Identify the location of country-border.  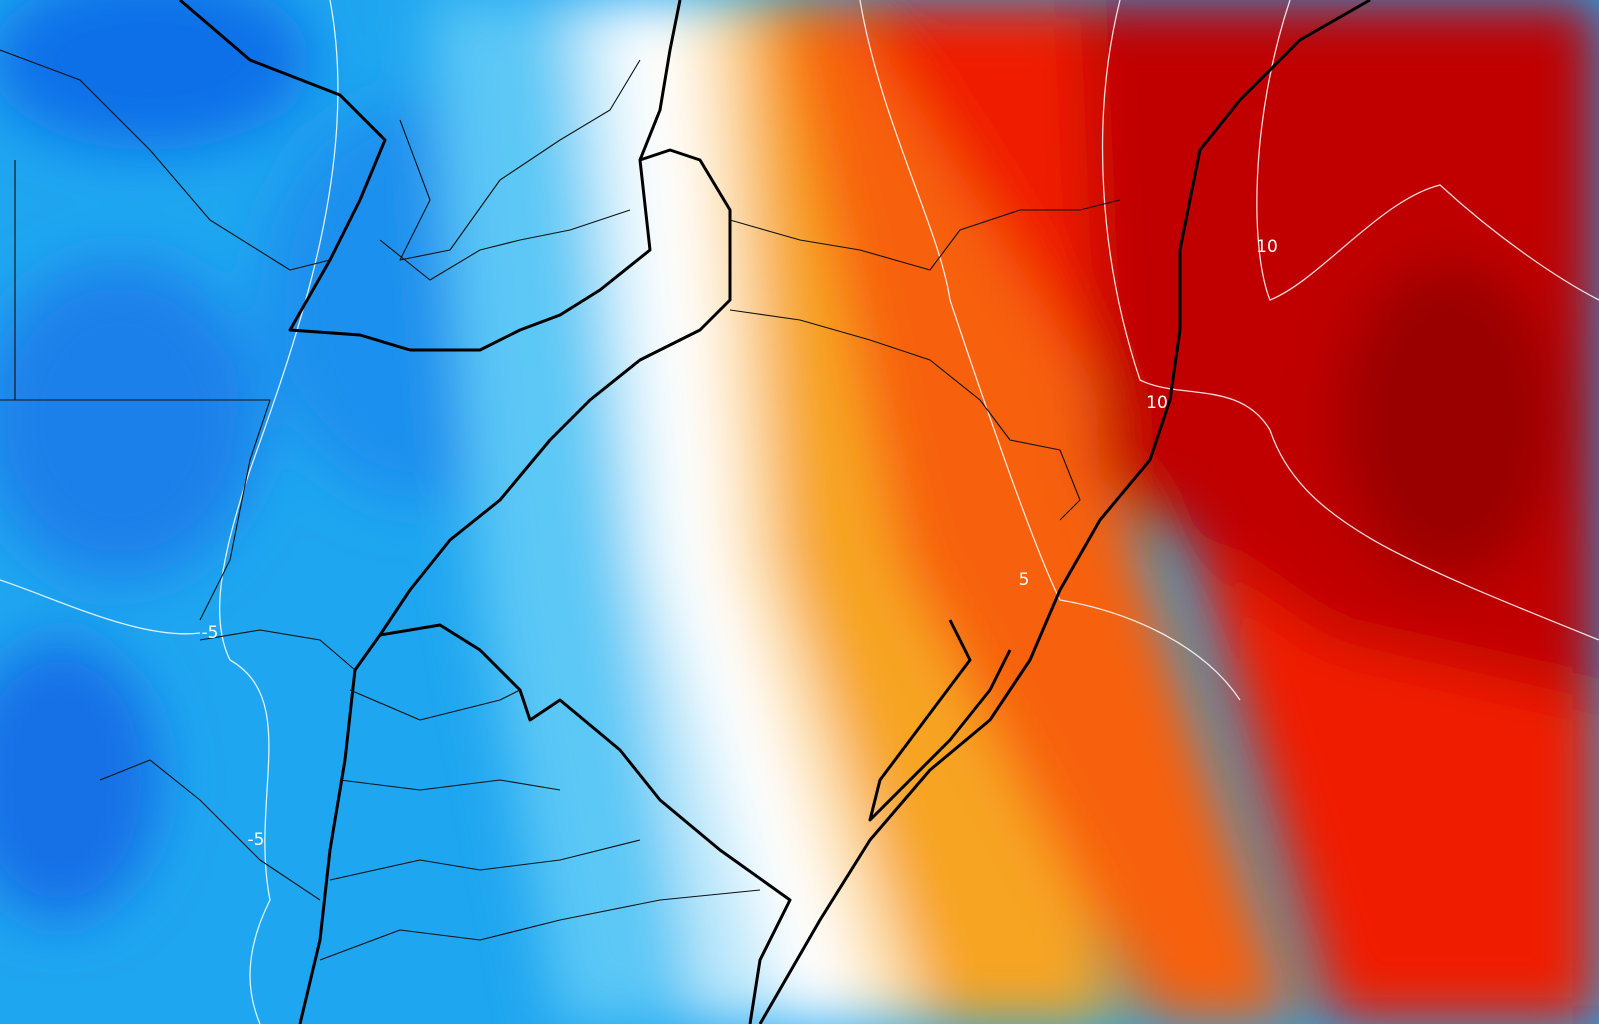
(585, 823).